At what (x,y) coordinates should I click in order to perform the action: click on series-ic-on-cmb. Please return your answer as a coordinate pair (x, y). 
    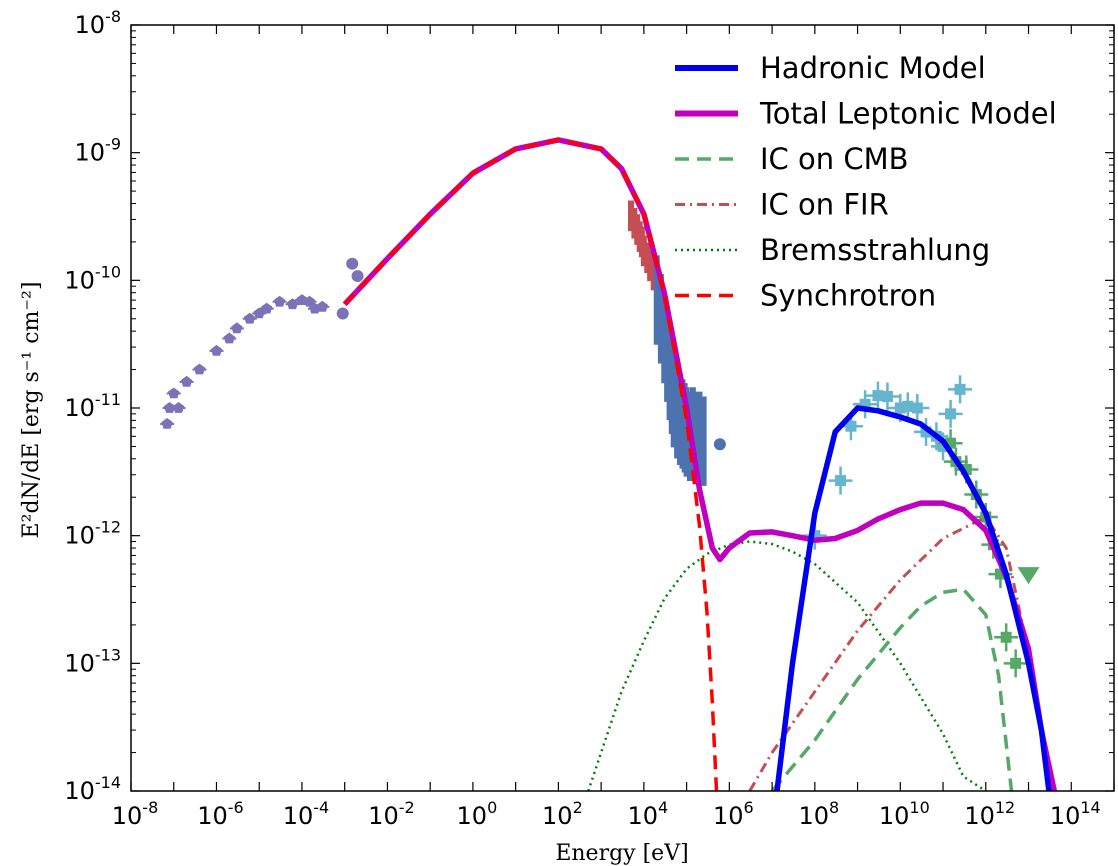
    Looking at the image, I should click on (892, 689).